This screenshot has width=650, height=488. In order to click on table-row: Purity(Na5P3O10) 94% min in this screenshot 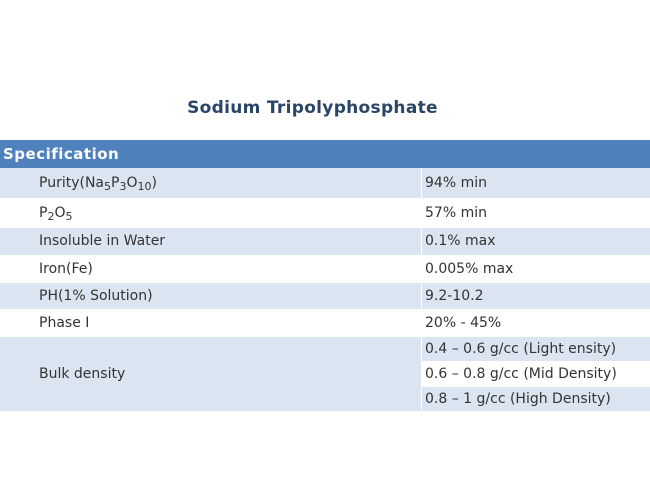, I will do `click(325, 183)`.